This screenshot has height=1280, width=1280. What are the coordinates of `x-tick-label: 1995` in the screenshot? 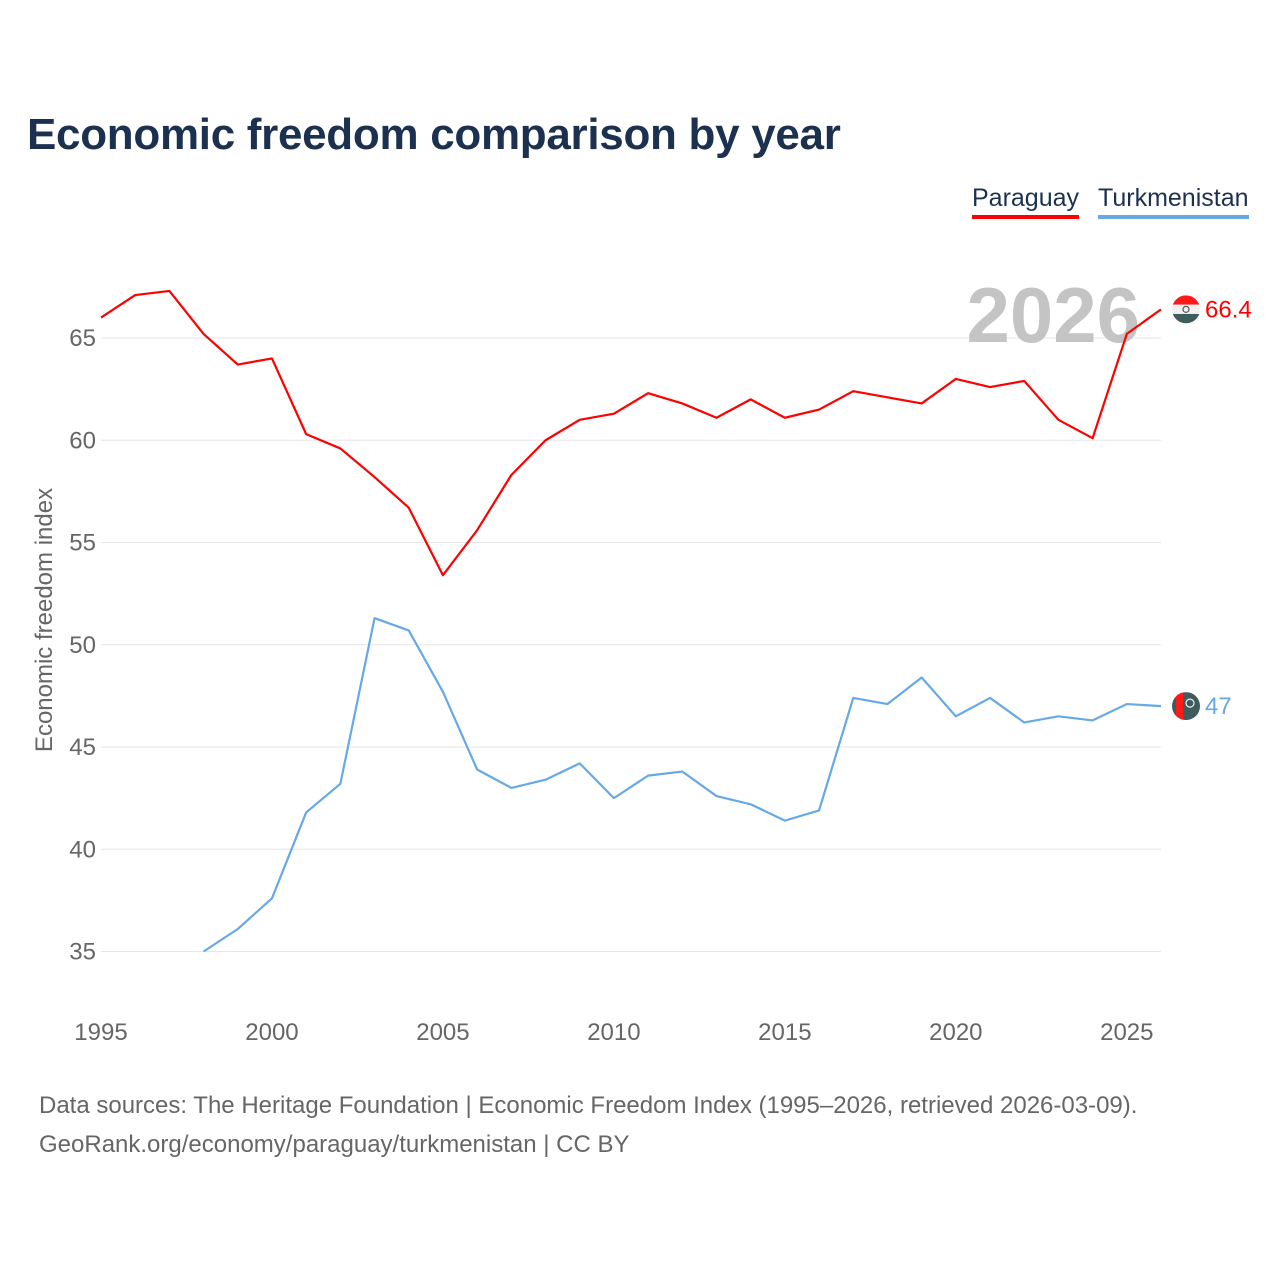 It's located at (100, 1032).